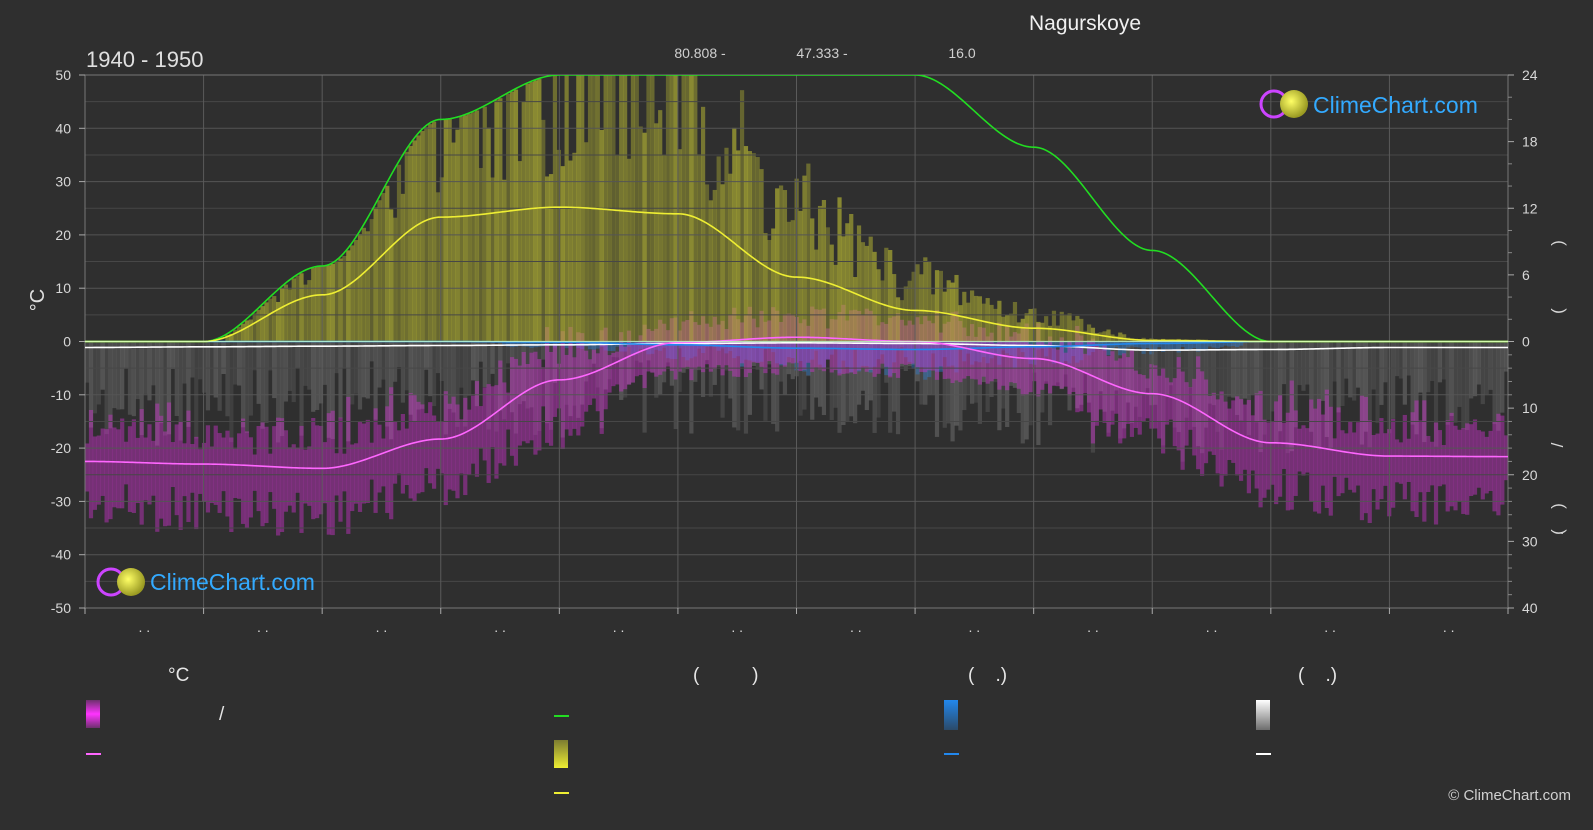 The image size is (1593, 830). I want to click on legend-sun-header: ( ), so click(726, 675).